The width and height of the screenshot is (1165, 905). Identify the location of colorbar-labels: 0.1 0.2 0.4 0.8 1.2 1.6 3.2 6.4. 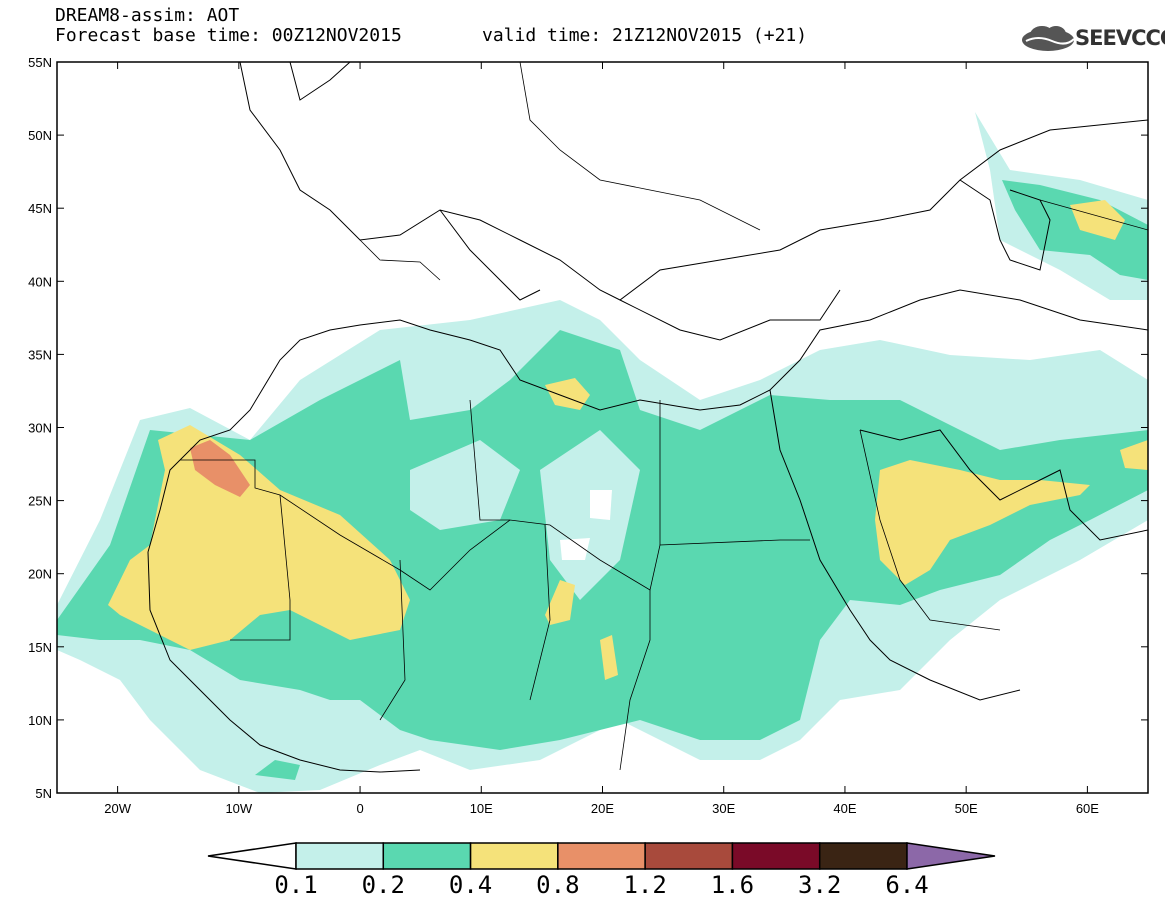
(601, 885).